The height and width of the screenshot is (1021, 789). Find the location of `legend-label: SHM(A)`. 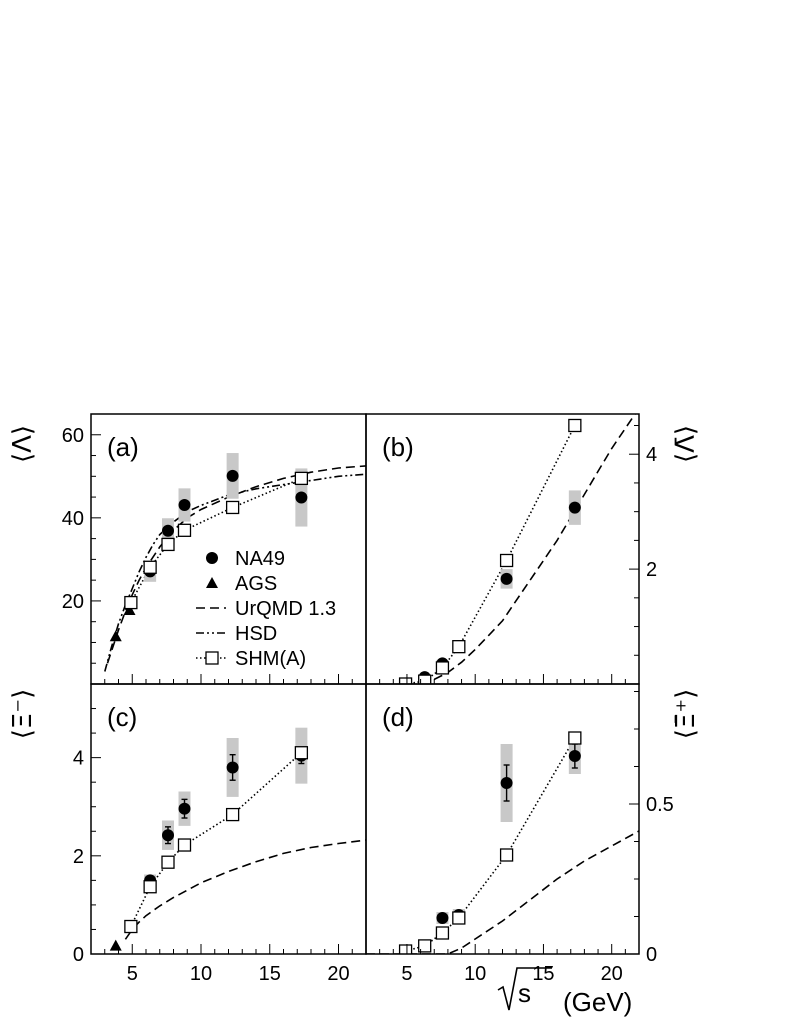

legend-label: SHM(A) is located at coordinates (270, 659).